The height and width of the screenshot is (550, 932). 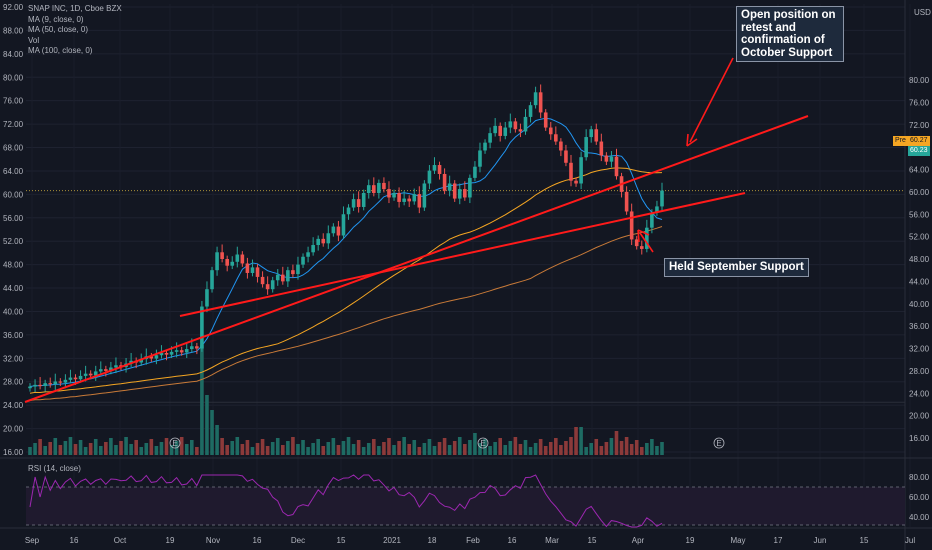 I want to click on x-axis-tick: Apr, so click(x=638, y=540).